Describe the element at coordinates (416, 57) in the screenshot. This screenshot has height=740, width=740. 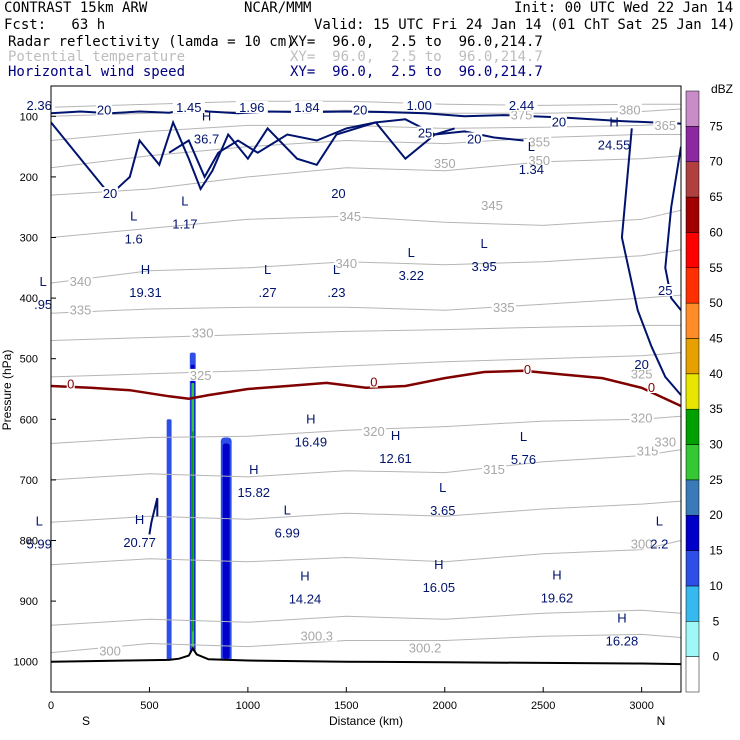
I see `field-theta-xy: XY= 96.0, 2.5 to 96.0,214.7` at that location.